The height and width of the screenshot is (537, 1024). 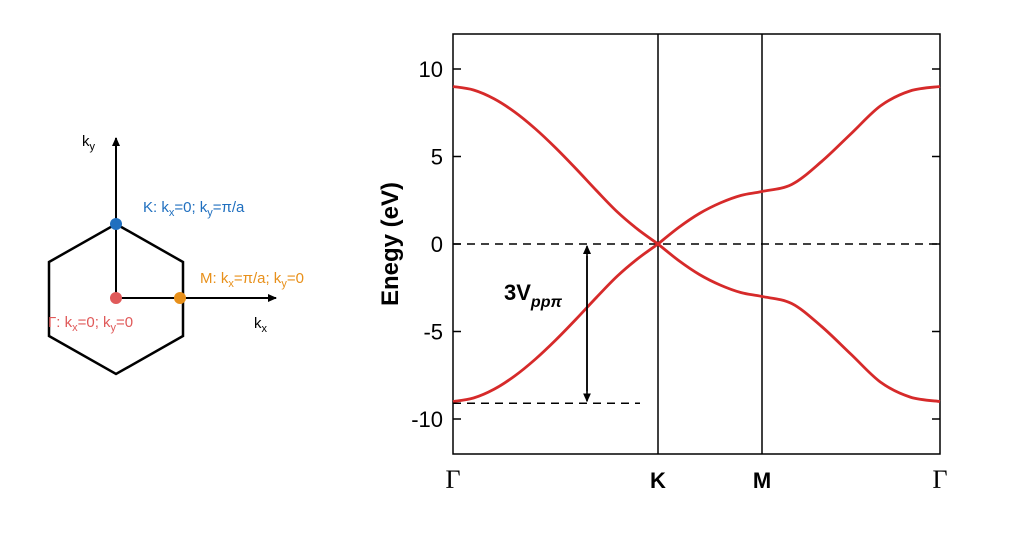 What do you see at coordinates (180, 298) in the screenshot?
I see `m-point-dot` at bounding box center [180, 298].